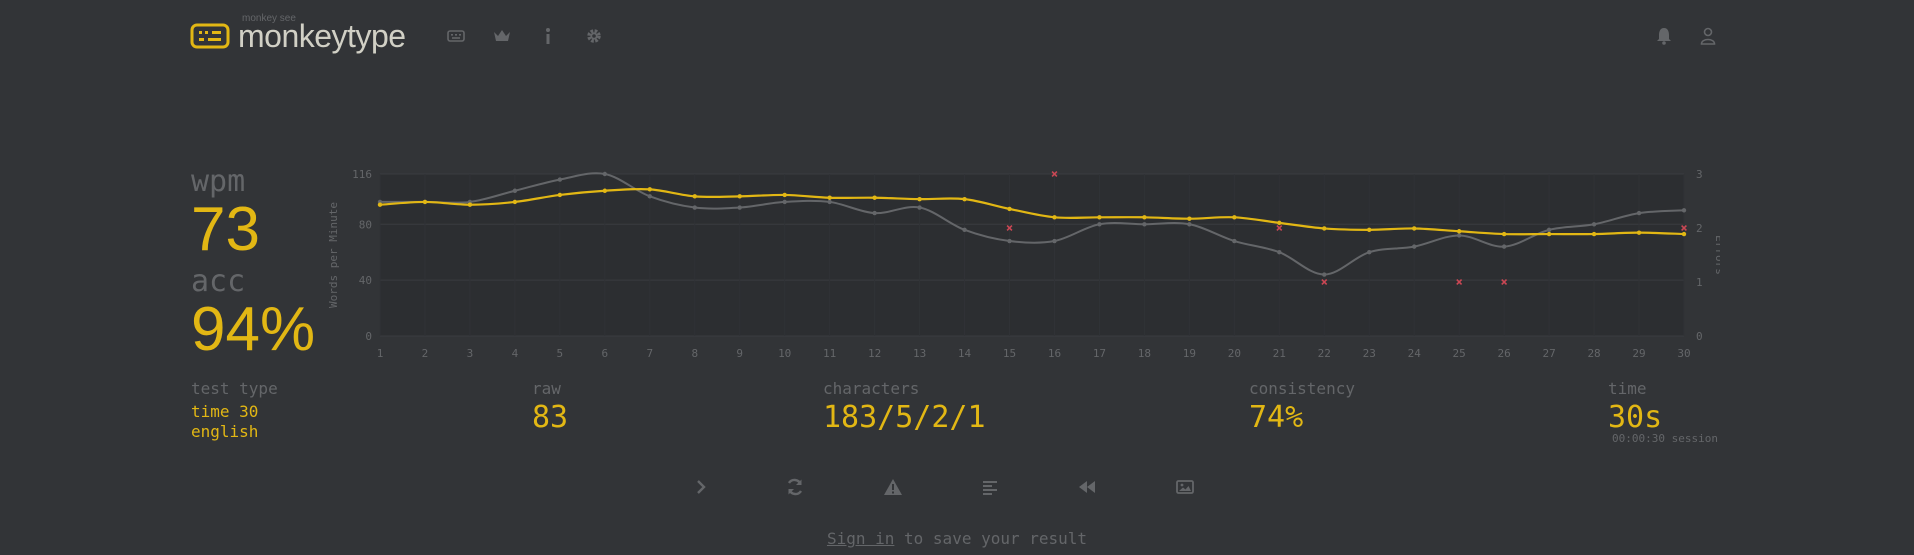  Describe the element at coordinates (1638, 353) in the screenshot. I see `x-tick-label: 29` at that location.